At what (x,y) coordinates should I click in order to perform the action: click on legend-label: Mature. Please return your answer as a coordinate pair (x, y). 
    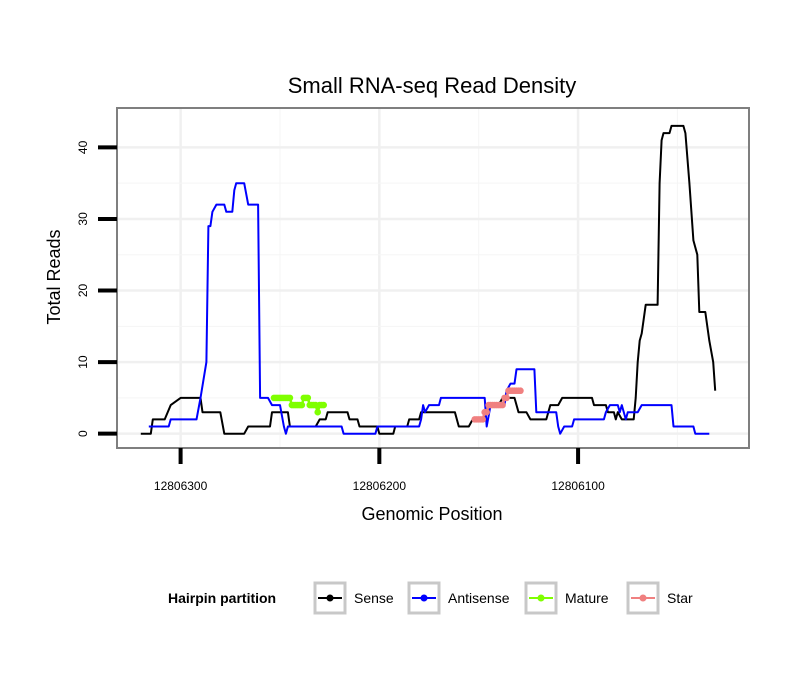
    Looking at the image, I should click on (587, 598).